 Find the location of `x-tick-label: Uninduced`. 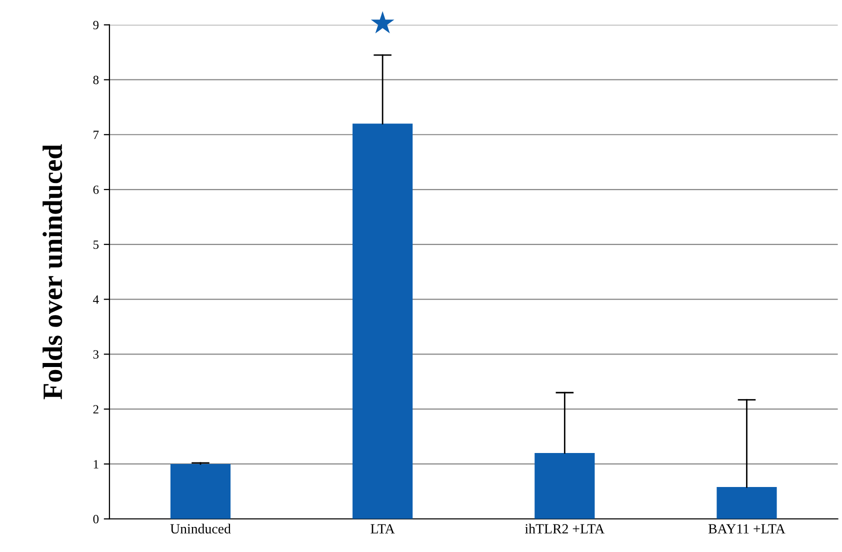

x-tick-label: Uninduced is located at coordinates (200, 529).